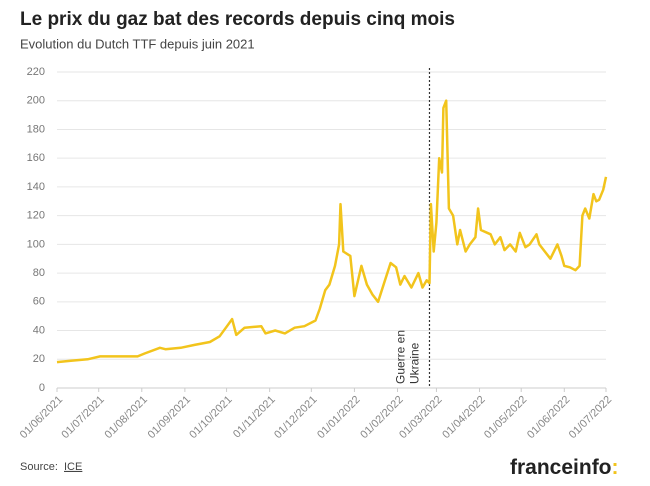 The height and width of the screenshot is (486, 650). Describe the element at coordinates (36, 244) in the screenshot. I see `y-tick-label: 100` at that location.